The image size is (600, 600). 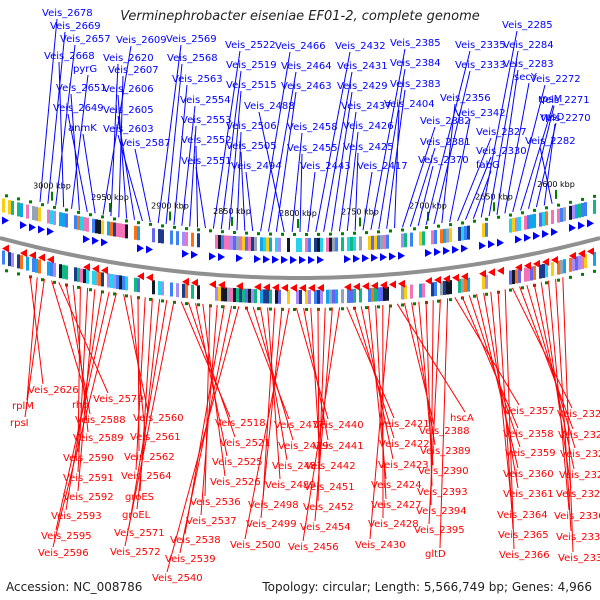 What do you see at coordinates (338, 425) in the screenshot?
I see `gene-label-bottom: Veis_2440` at bounding box center [338, 425].